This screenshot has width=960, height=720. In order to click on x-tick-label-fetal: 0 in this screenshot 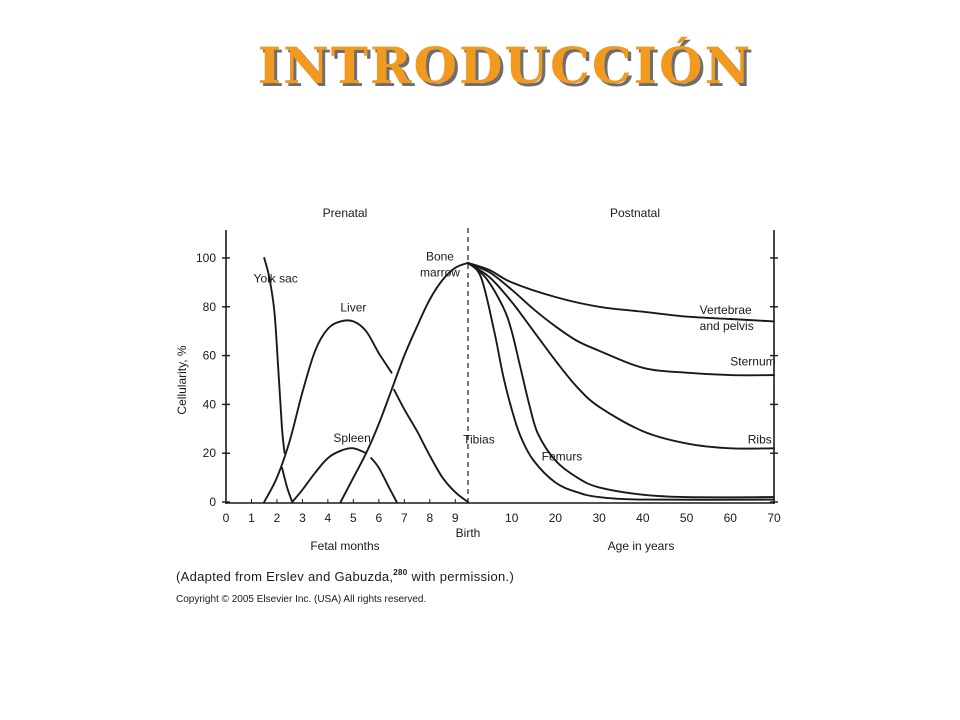, I will do `click(226, 518)`.